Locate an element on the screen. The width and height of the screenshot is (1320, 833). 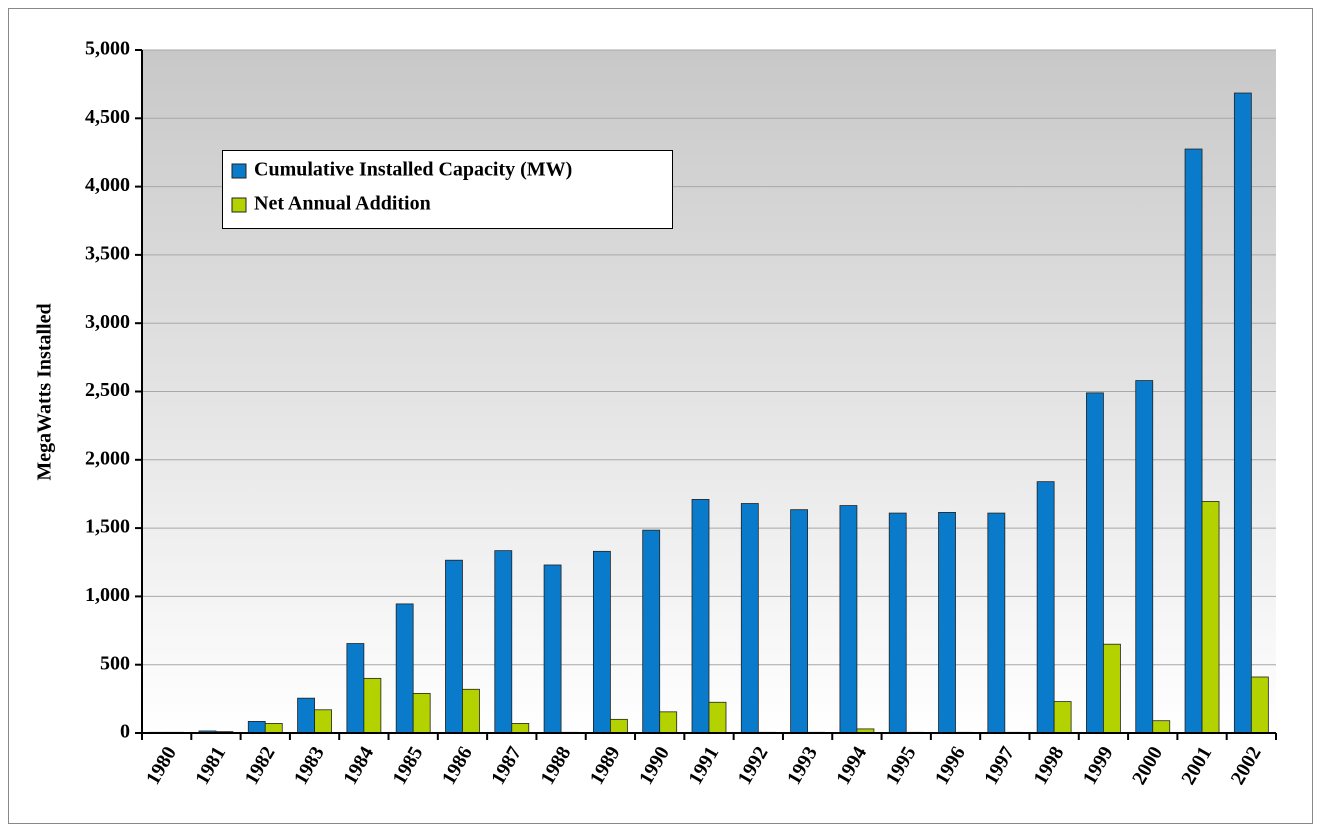
y-tick-label: 5,000 is located at coordinates (107, 49).